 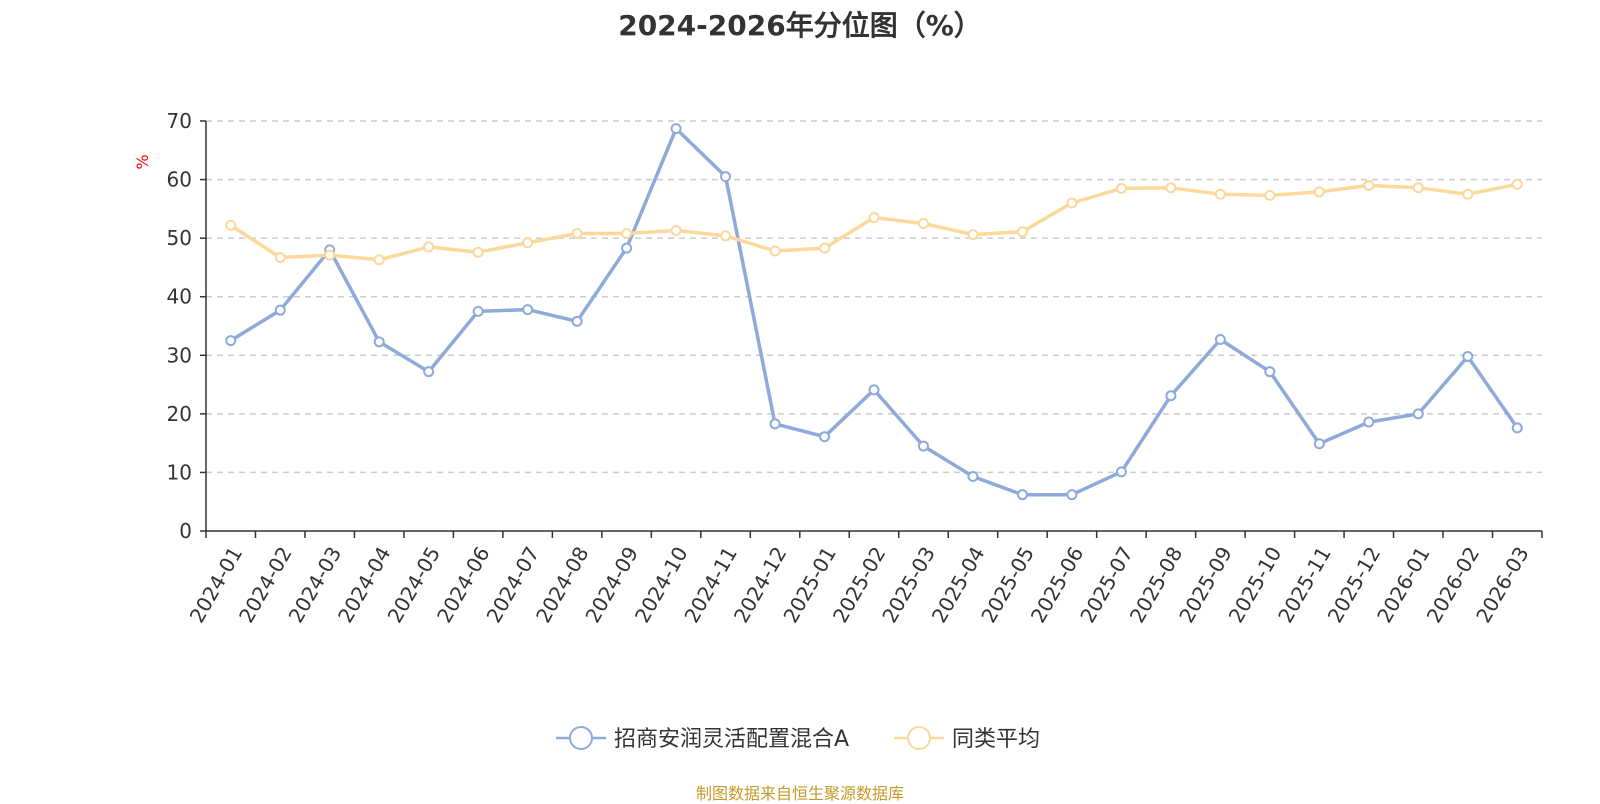 I want to click on legend-item-1: 同类平均, so click(x=967, y=739).